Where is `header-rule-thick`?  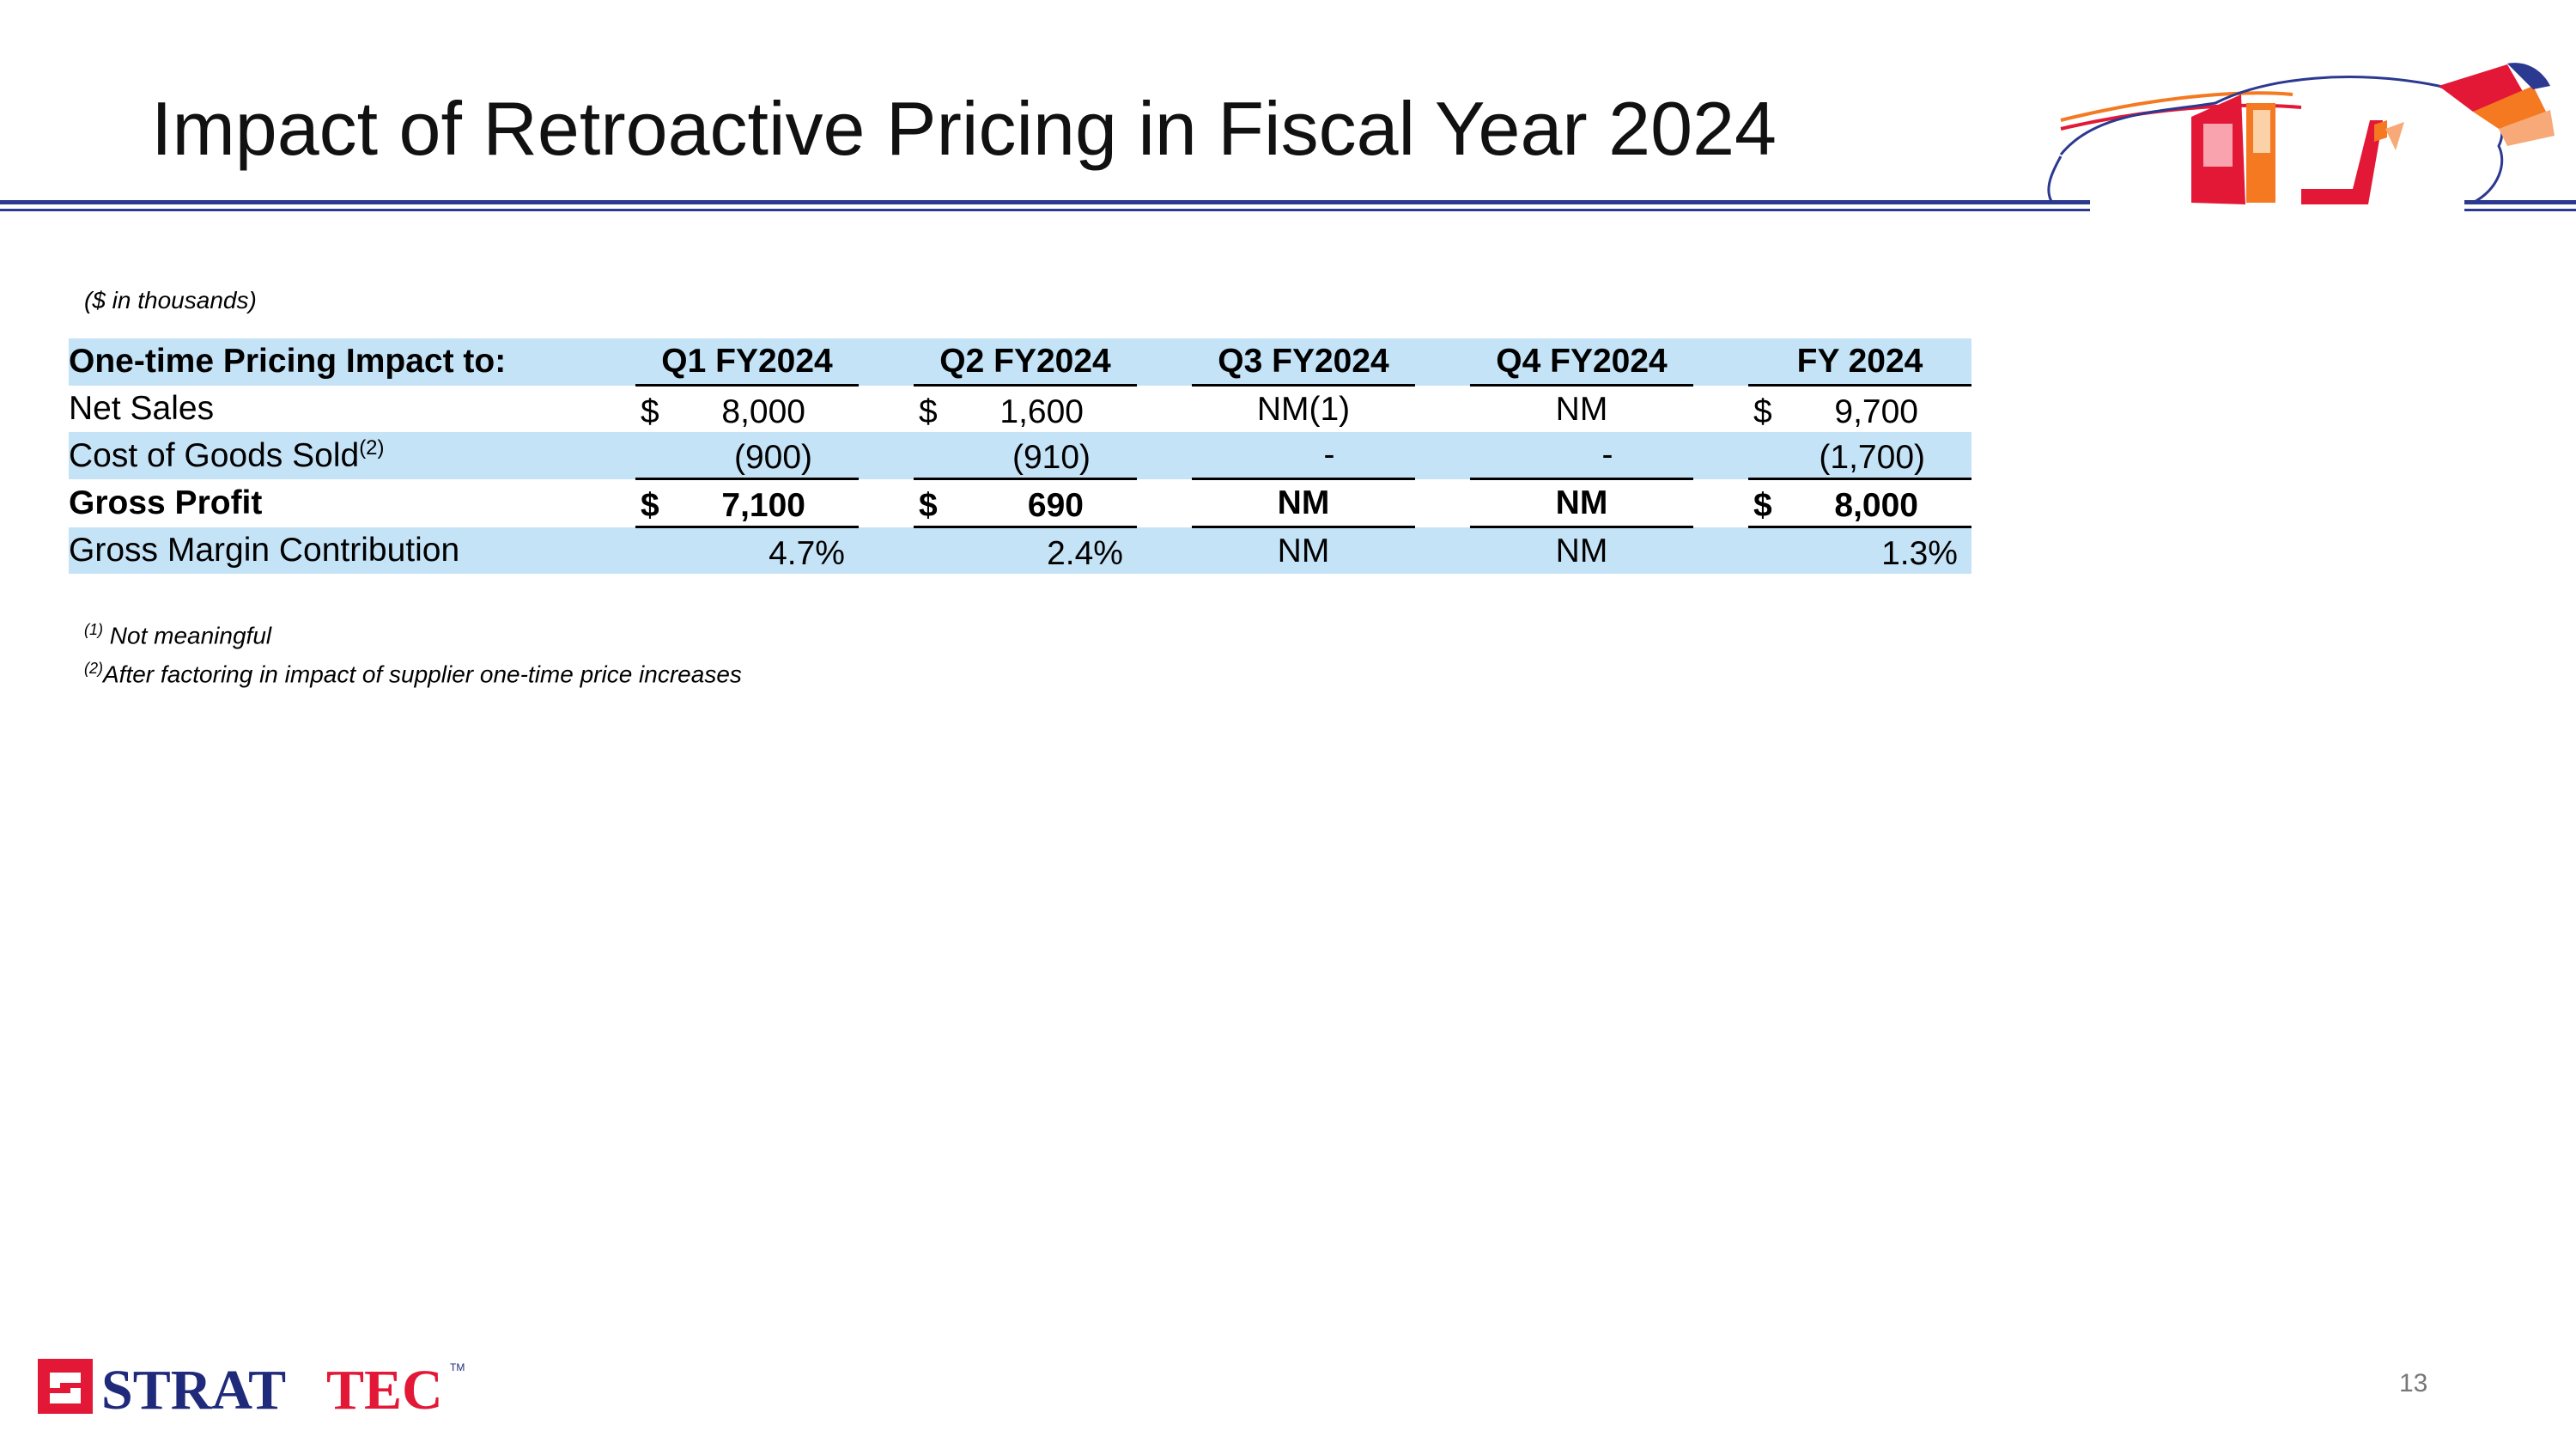
header-rule-thick is located at coordinates (1045, 202).